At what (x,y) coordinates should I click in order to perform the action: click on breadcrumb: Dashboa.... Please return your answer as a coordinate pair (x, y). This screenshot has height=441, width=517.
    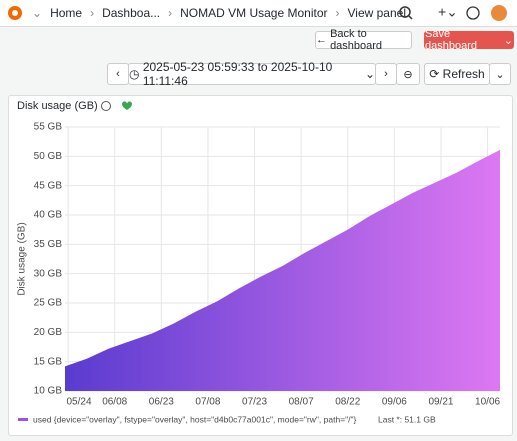
    Looking at the image, I should click on (131, 13).